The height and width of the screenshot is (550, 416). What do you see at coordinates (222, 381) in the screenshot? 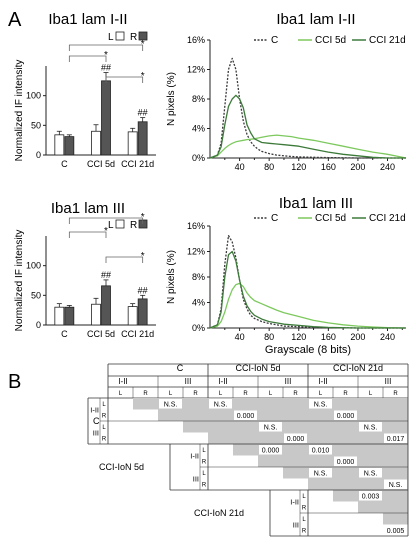
I see `col-layer-label: I-II` at bounding box center [222, 381].